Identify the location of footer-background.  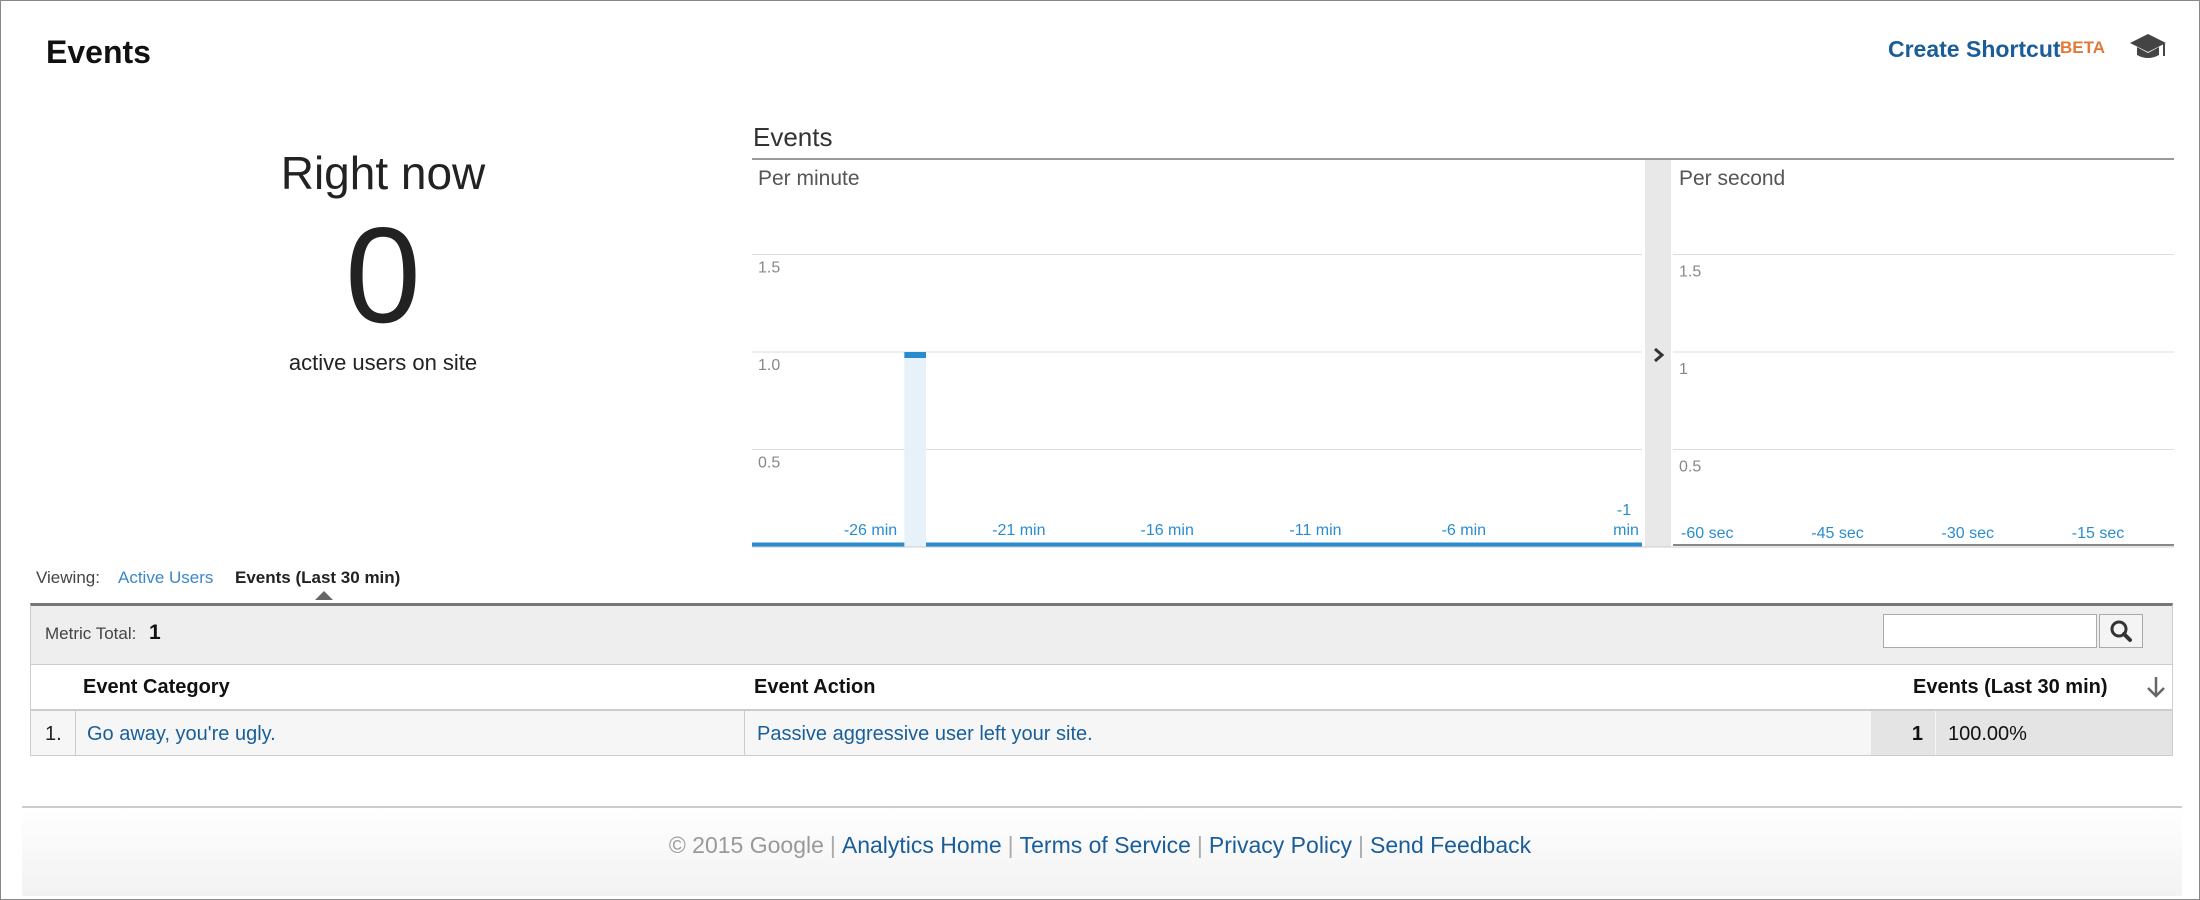
(1102, 852).